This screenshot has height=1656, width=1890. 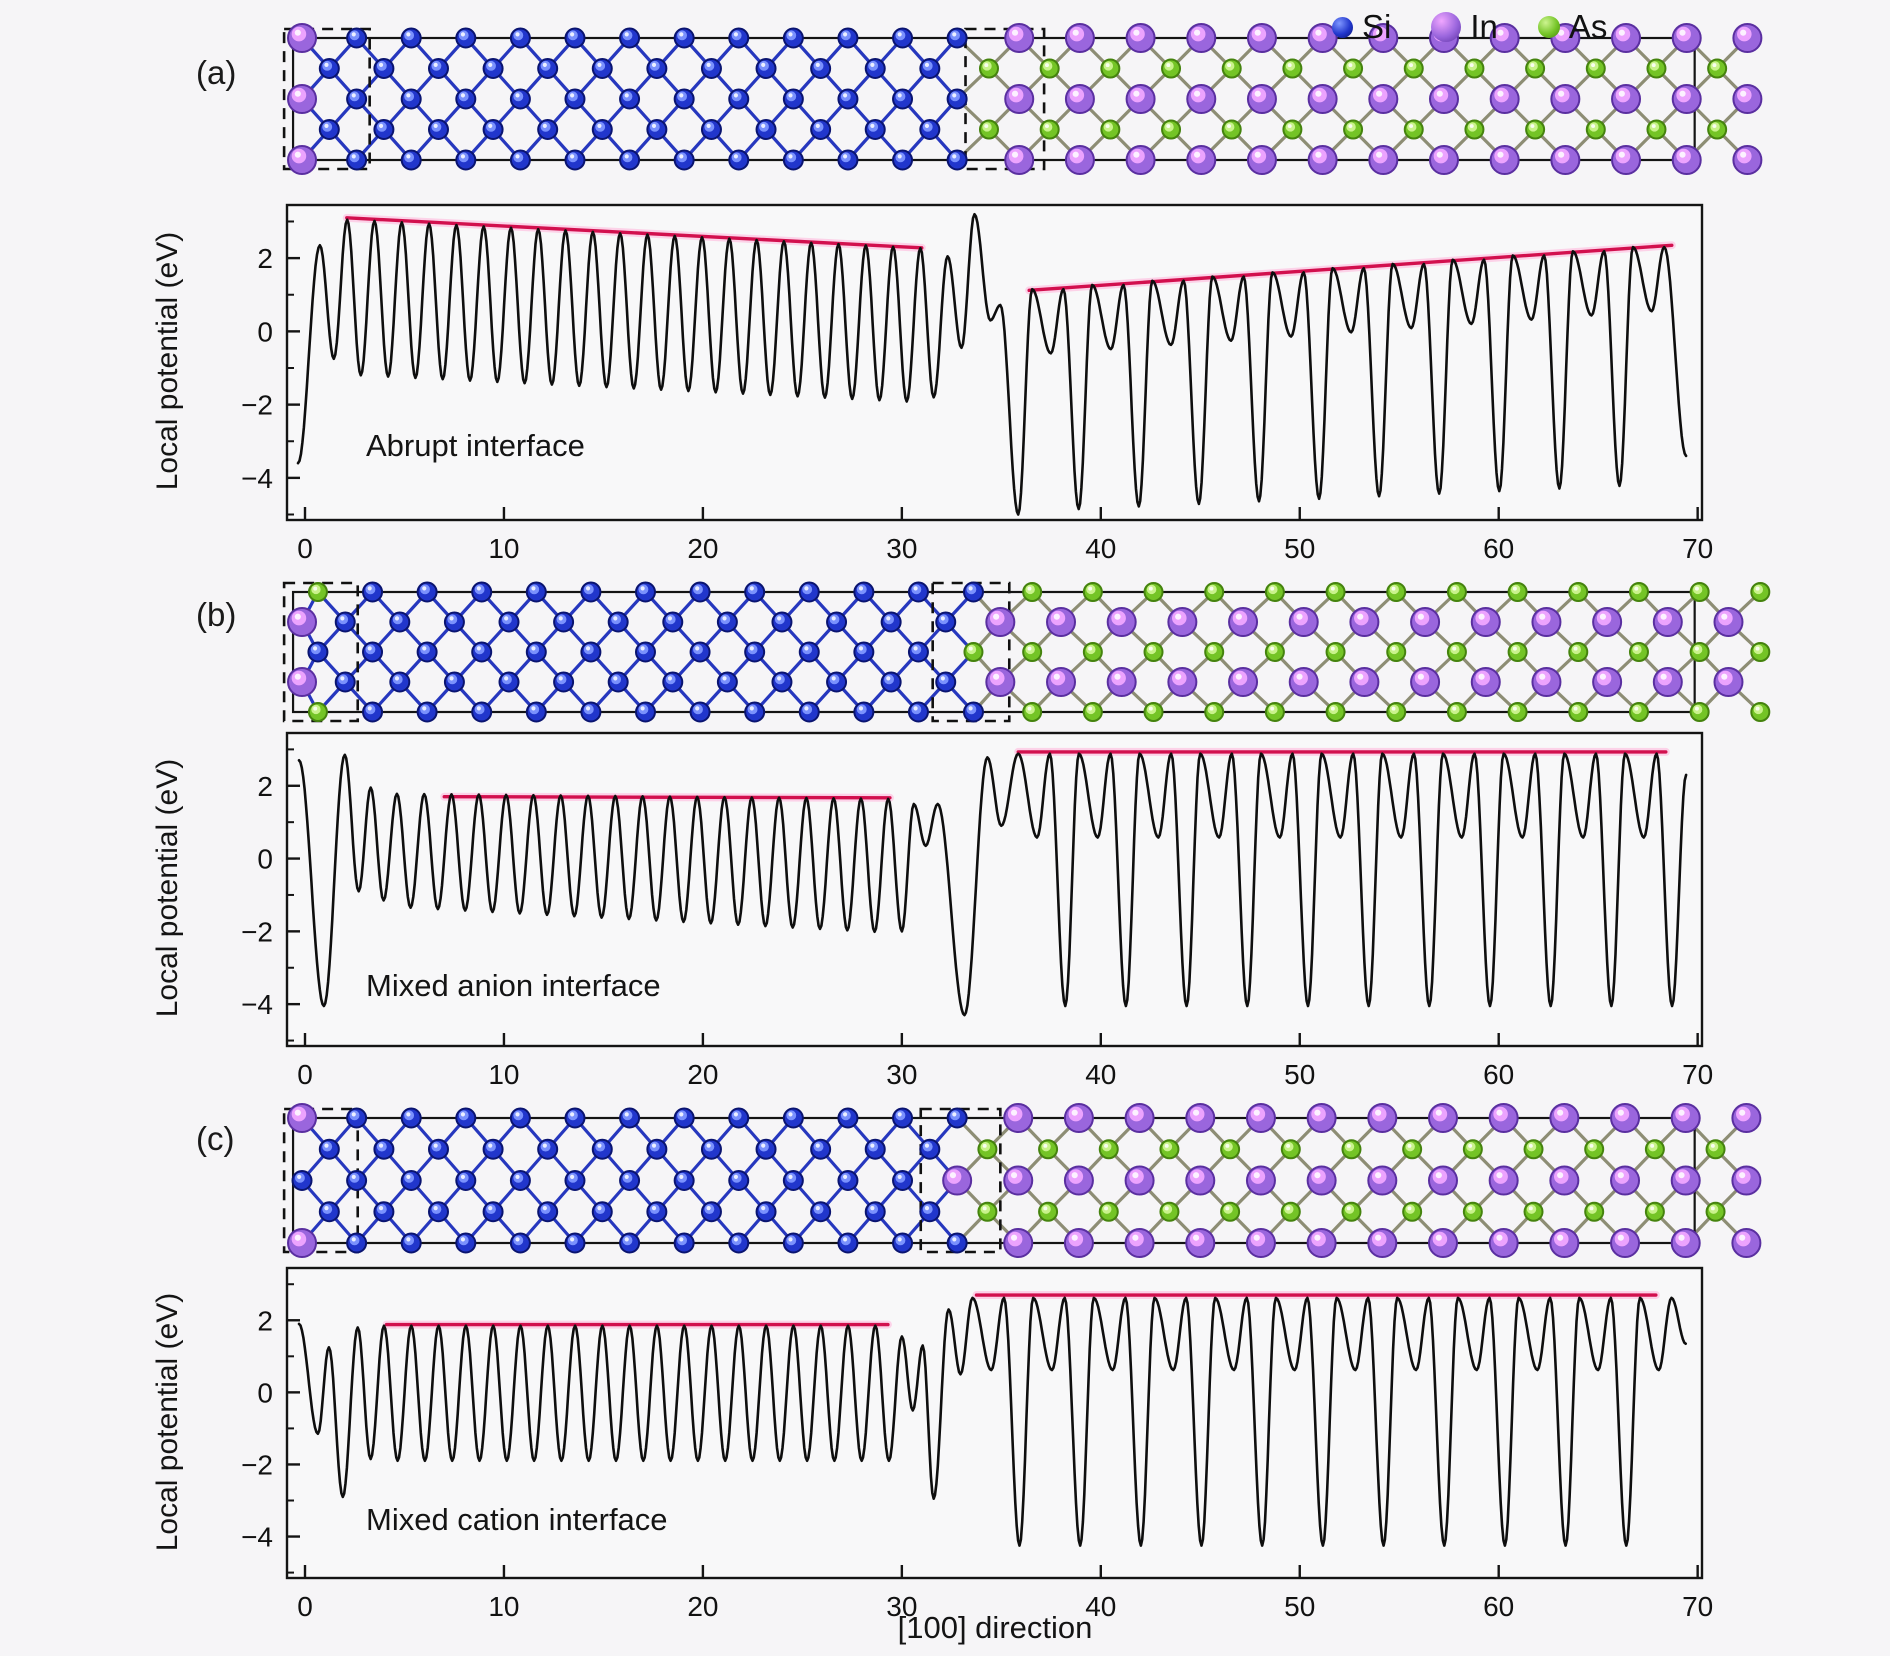 I want to click on in-atom-icon, so click(x=1446, y=27).